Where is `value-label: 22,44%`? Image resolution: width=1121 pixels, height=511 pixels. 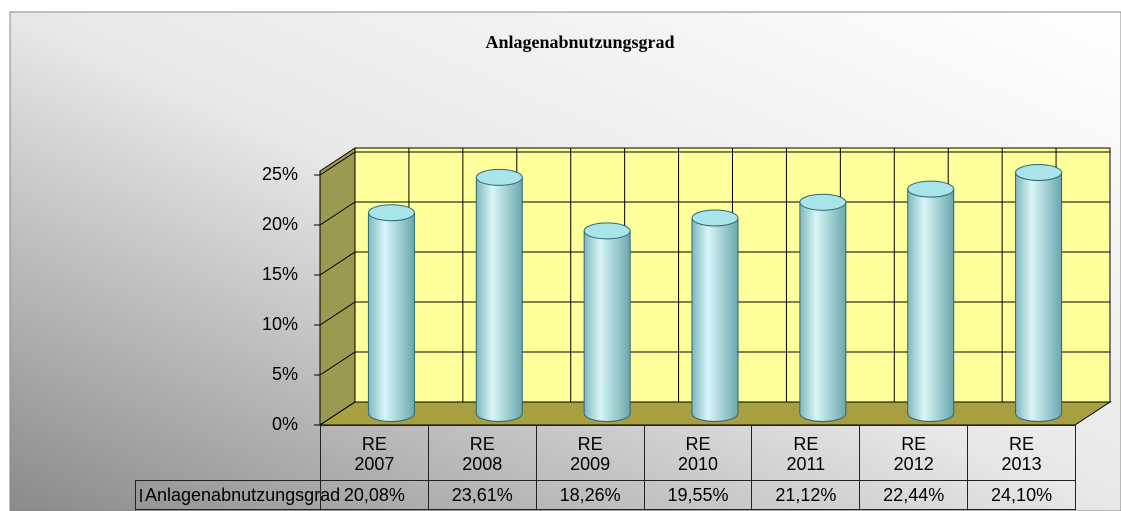 value-label: 22,44% is located at coordinates (914, 495).